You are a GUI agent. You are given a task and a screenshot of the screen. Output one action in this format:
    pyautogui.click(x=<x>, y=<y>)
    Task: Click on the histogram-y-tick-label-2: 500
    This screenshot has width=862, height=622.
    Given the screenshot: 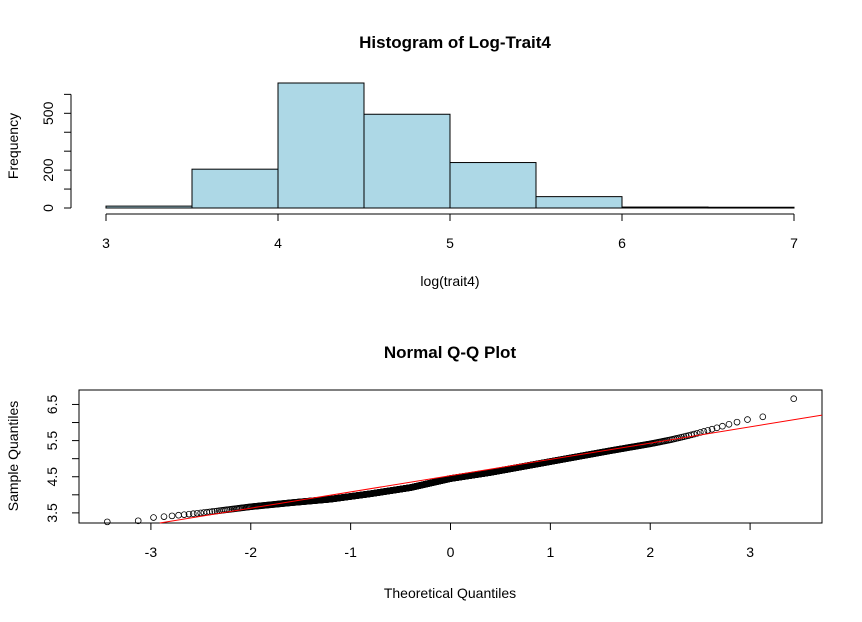 What is the action you would take?
    pyautogui.click(x=48, y=113)
    